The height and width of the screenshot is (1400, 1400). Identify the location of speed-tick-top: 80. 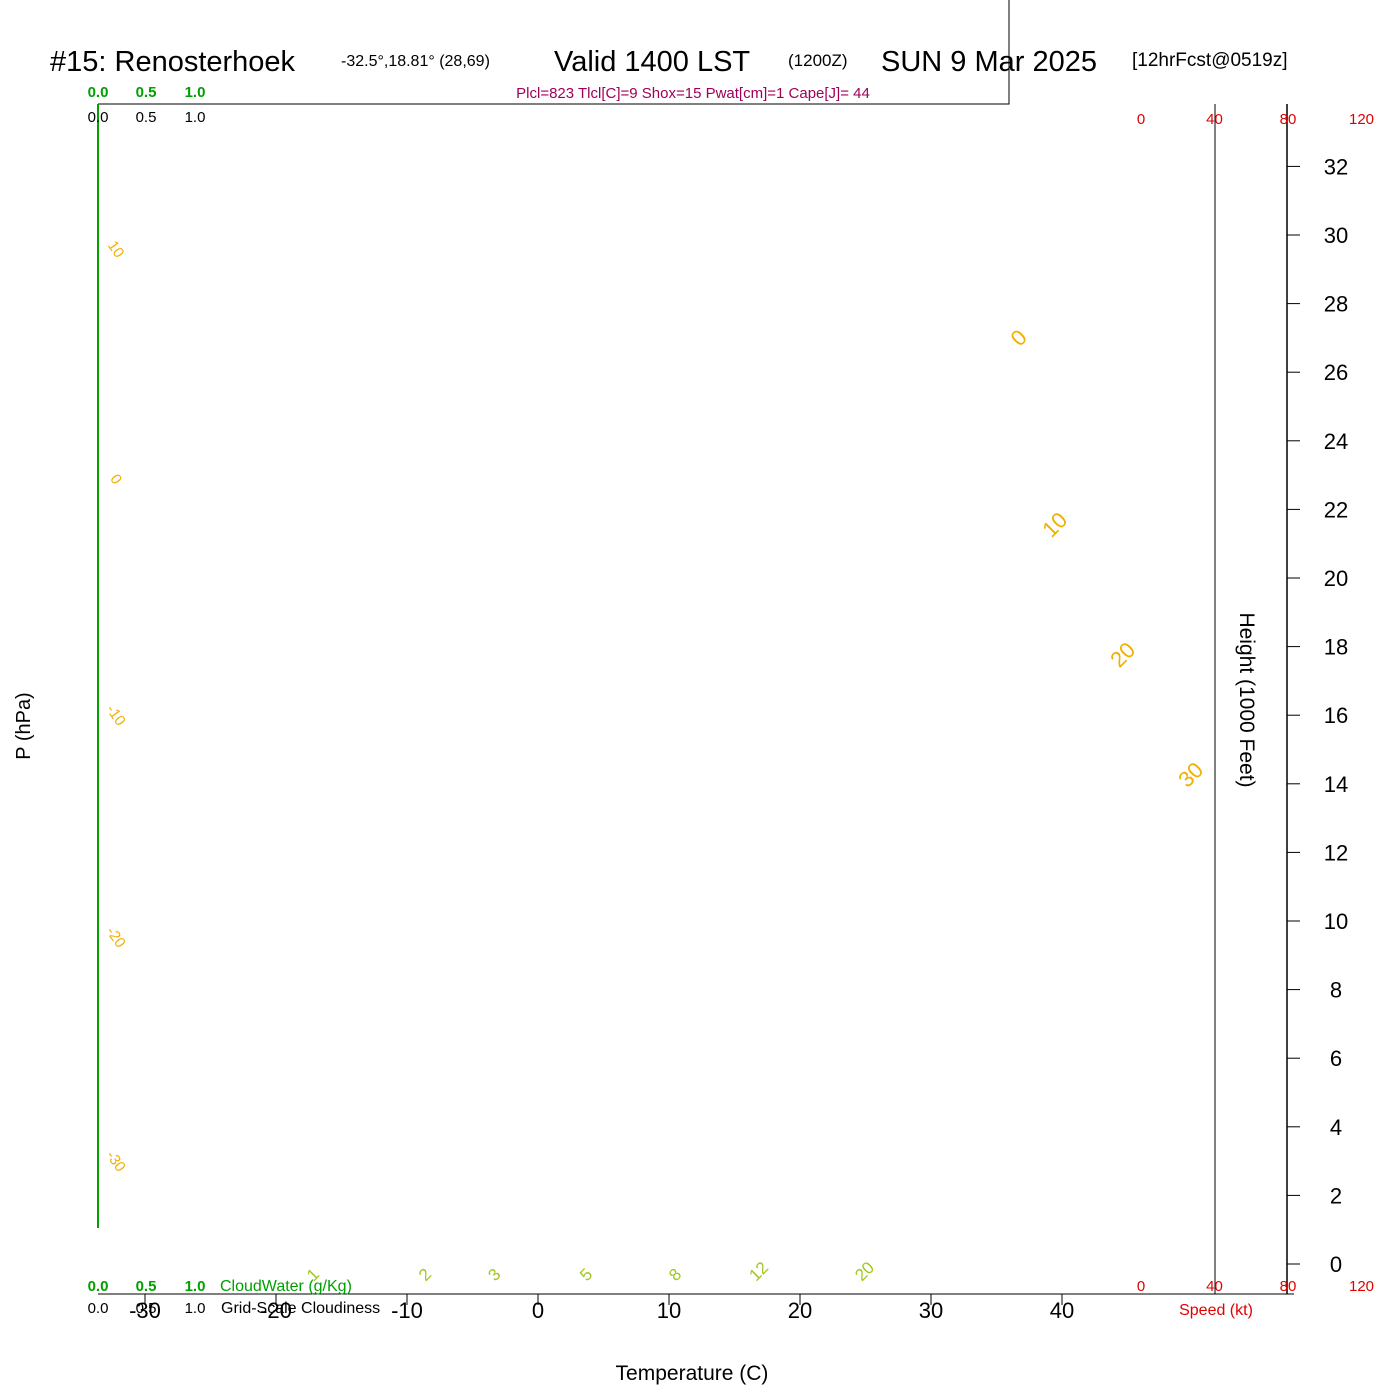
(1288, 119).